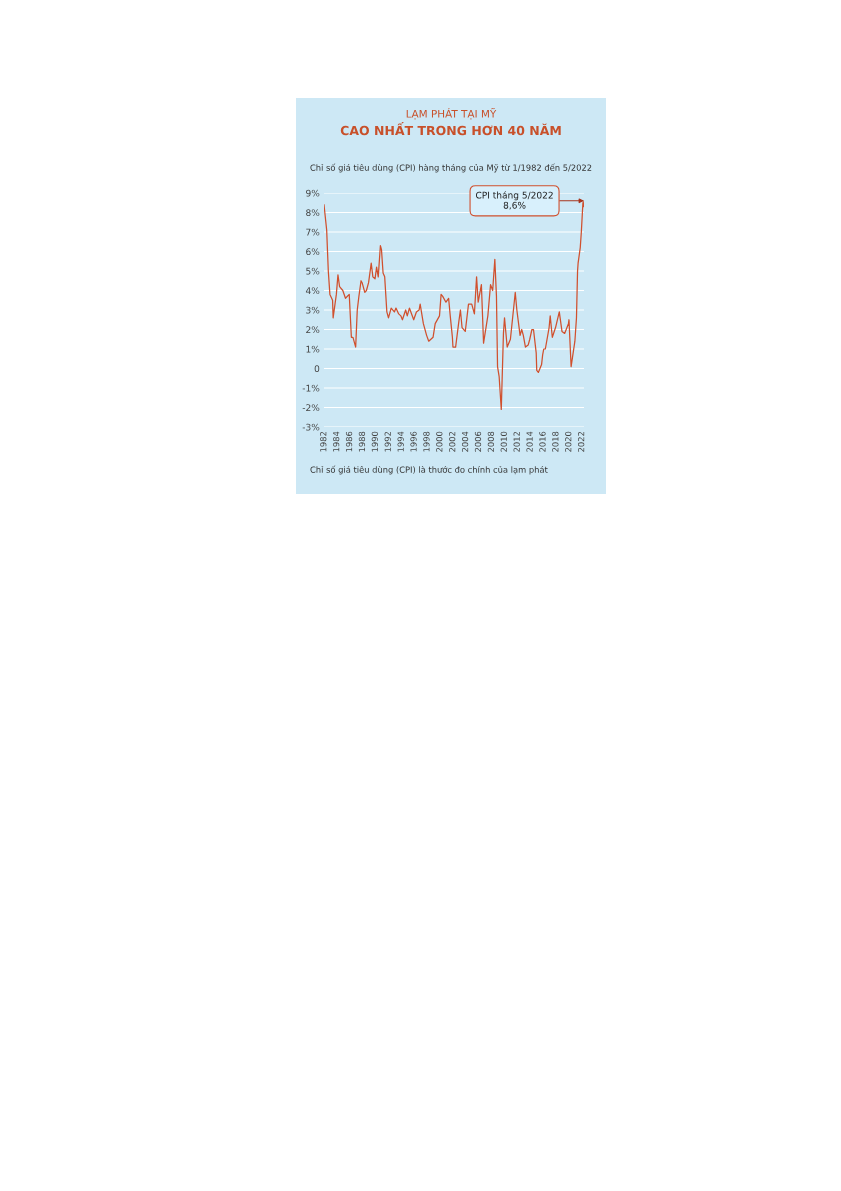 The width and height of the screenshot is (841, 1191). I want to click on x-tick-label: 2014, so click(529, 441).